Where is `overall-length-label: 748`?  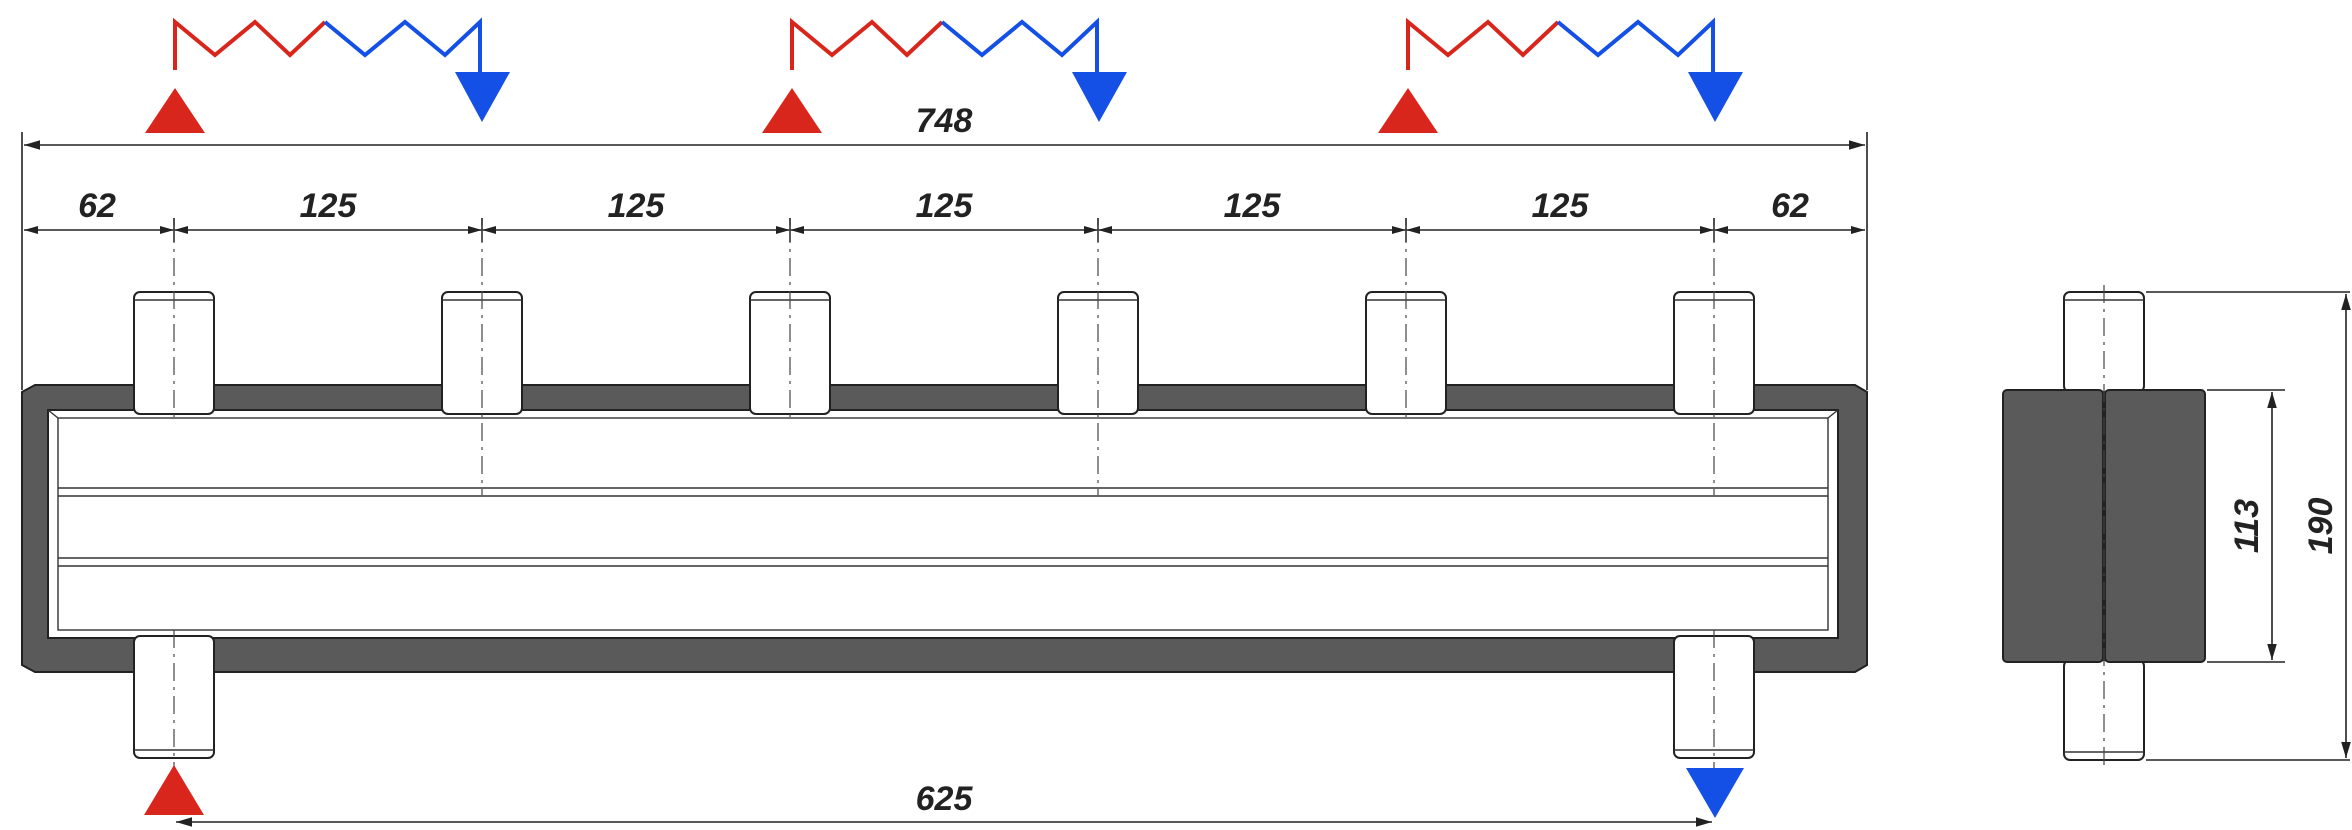 overall-length-label: 748 is located at coordinates (944, 121).